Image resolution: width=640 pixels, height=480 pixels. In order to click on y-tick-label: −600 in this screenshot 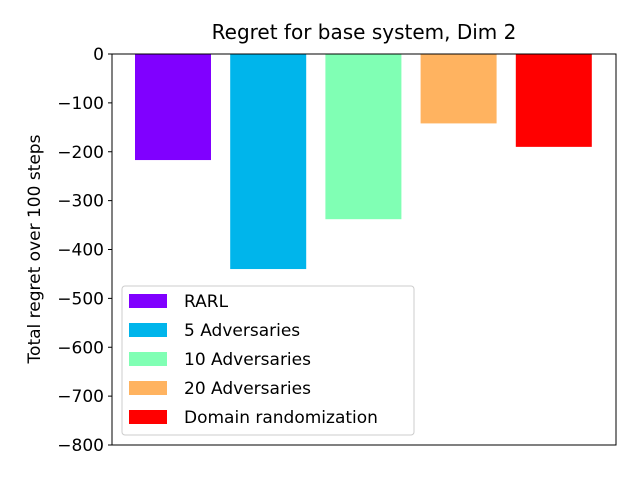, I will do `click(80, 348)`.